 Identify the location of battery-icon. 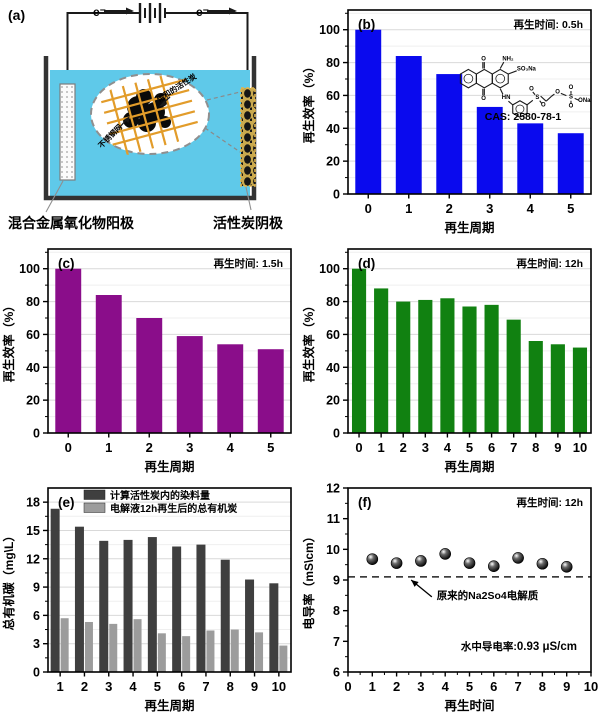
(152, 13).